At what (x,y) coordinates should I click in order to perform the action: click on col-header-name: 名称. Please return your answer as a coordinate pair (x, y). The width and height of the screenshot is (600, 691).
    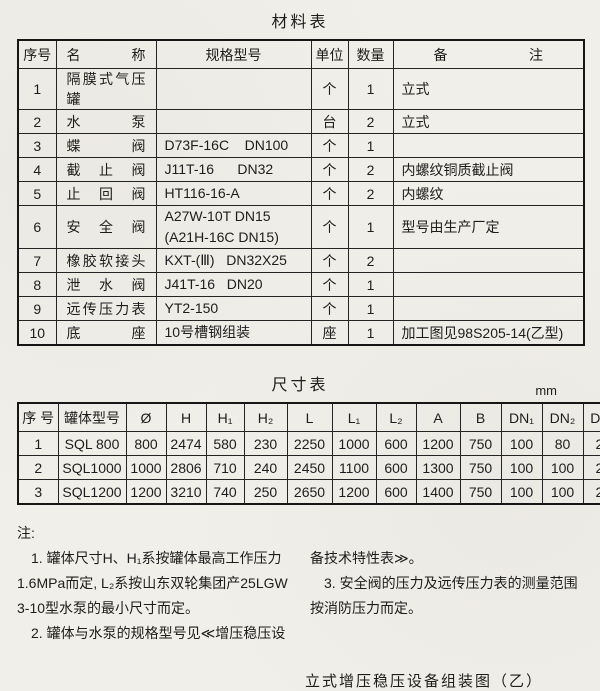
    Looking at the image, I should click on (106, 54).